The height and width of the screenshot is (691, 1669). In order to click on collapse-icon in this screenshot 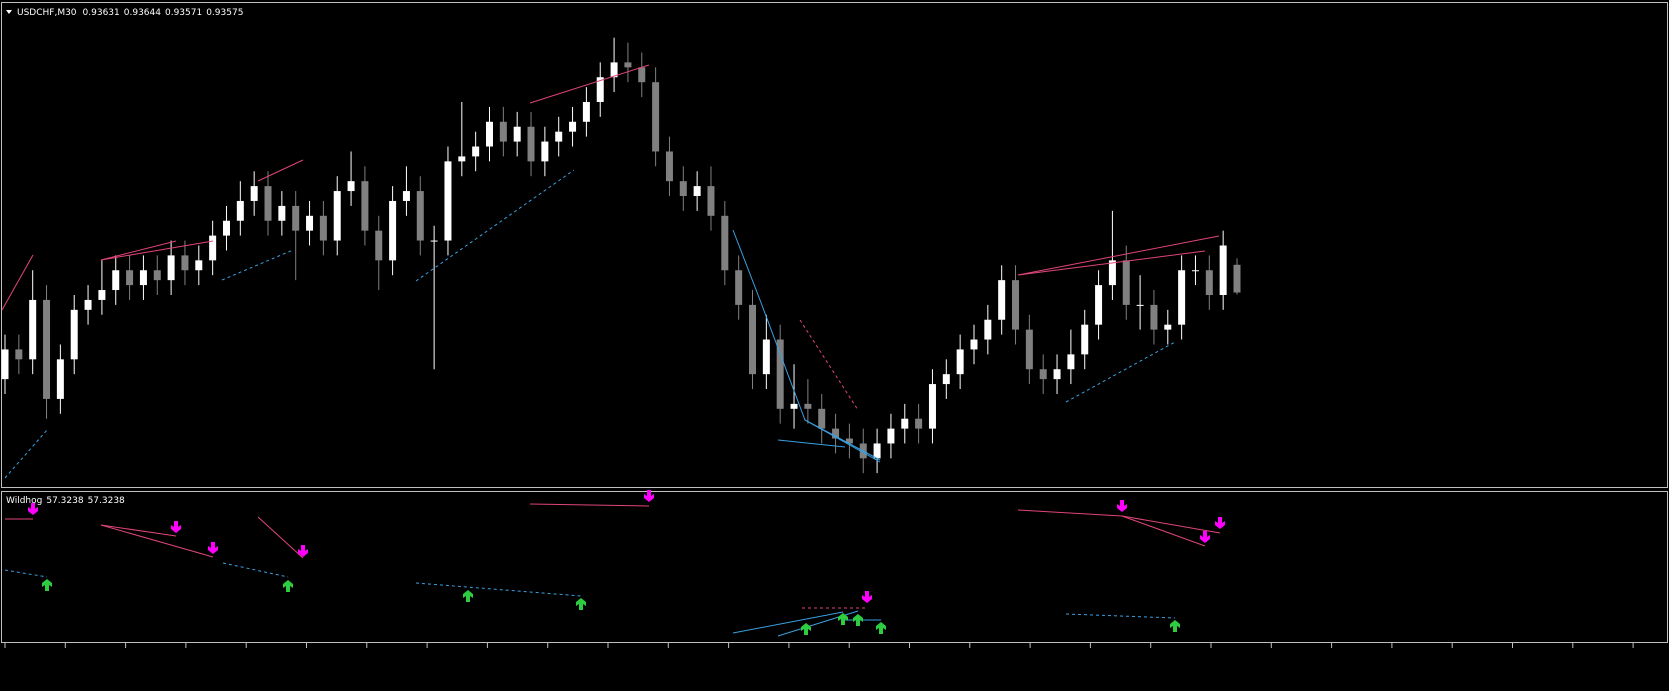, I will do `click(9, 12)`.